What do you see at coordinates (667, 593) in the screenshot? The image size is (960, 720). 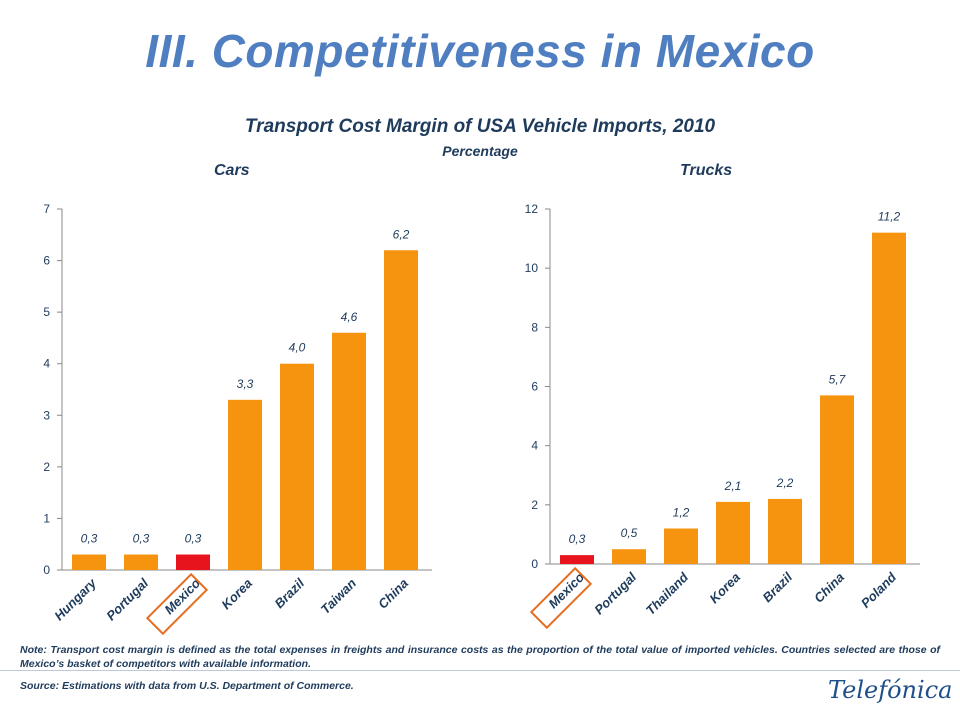 I see `trucks-category-label: Thailand` at bounding box center [667, 593].